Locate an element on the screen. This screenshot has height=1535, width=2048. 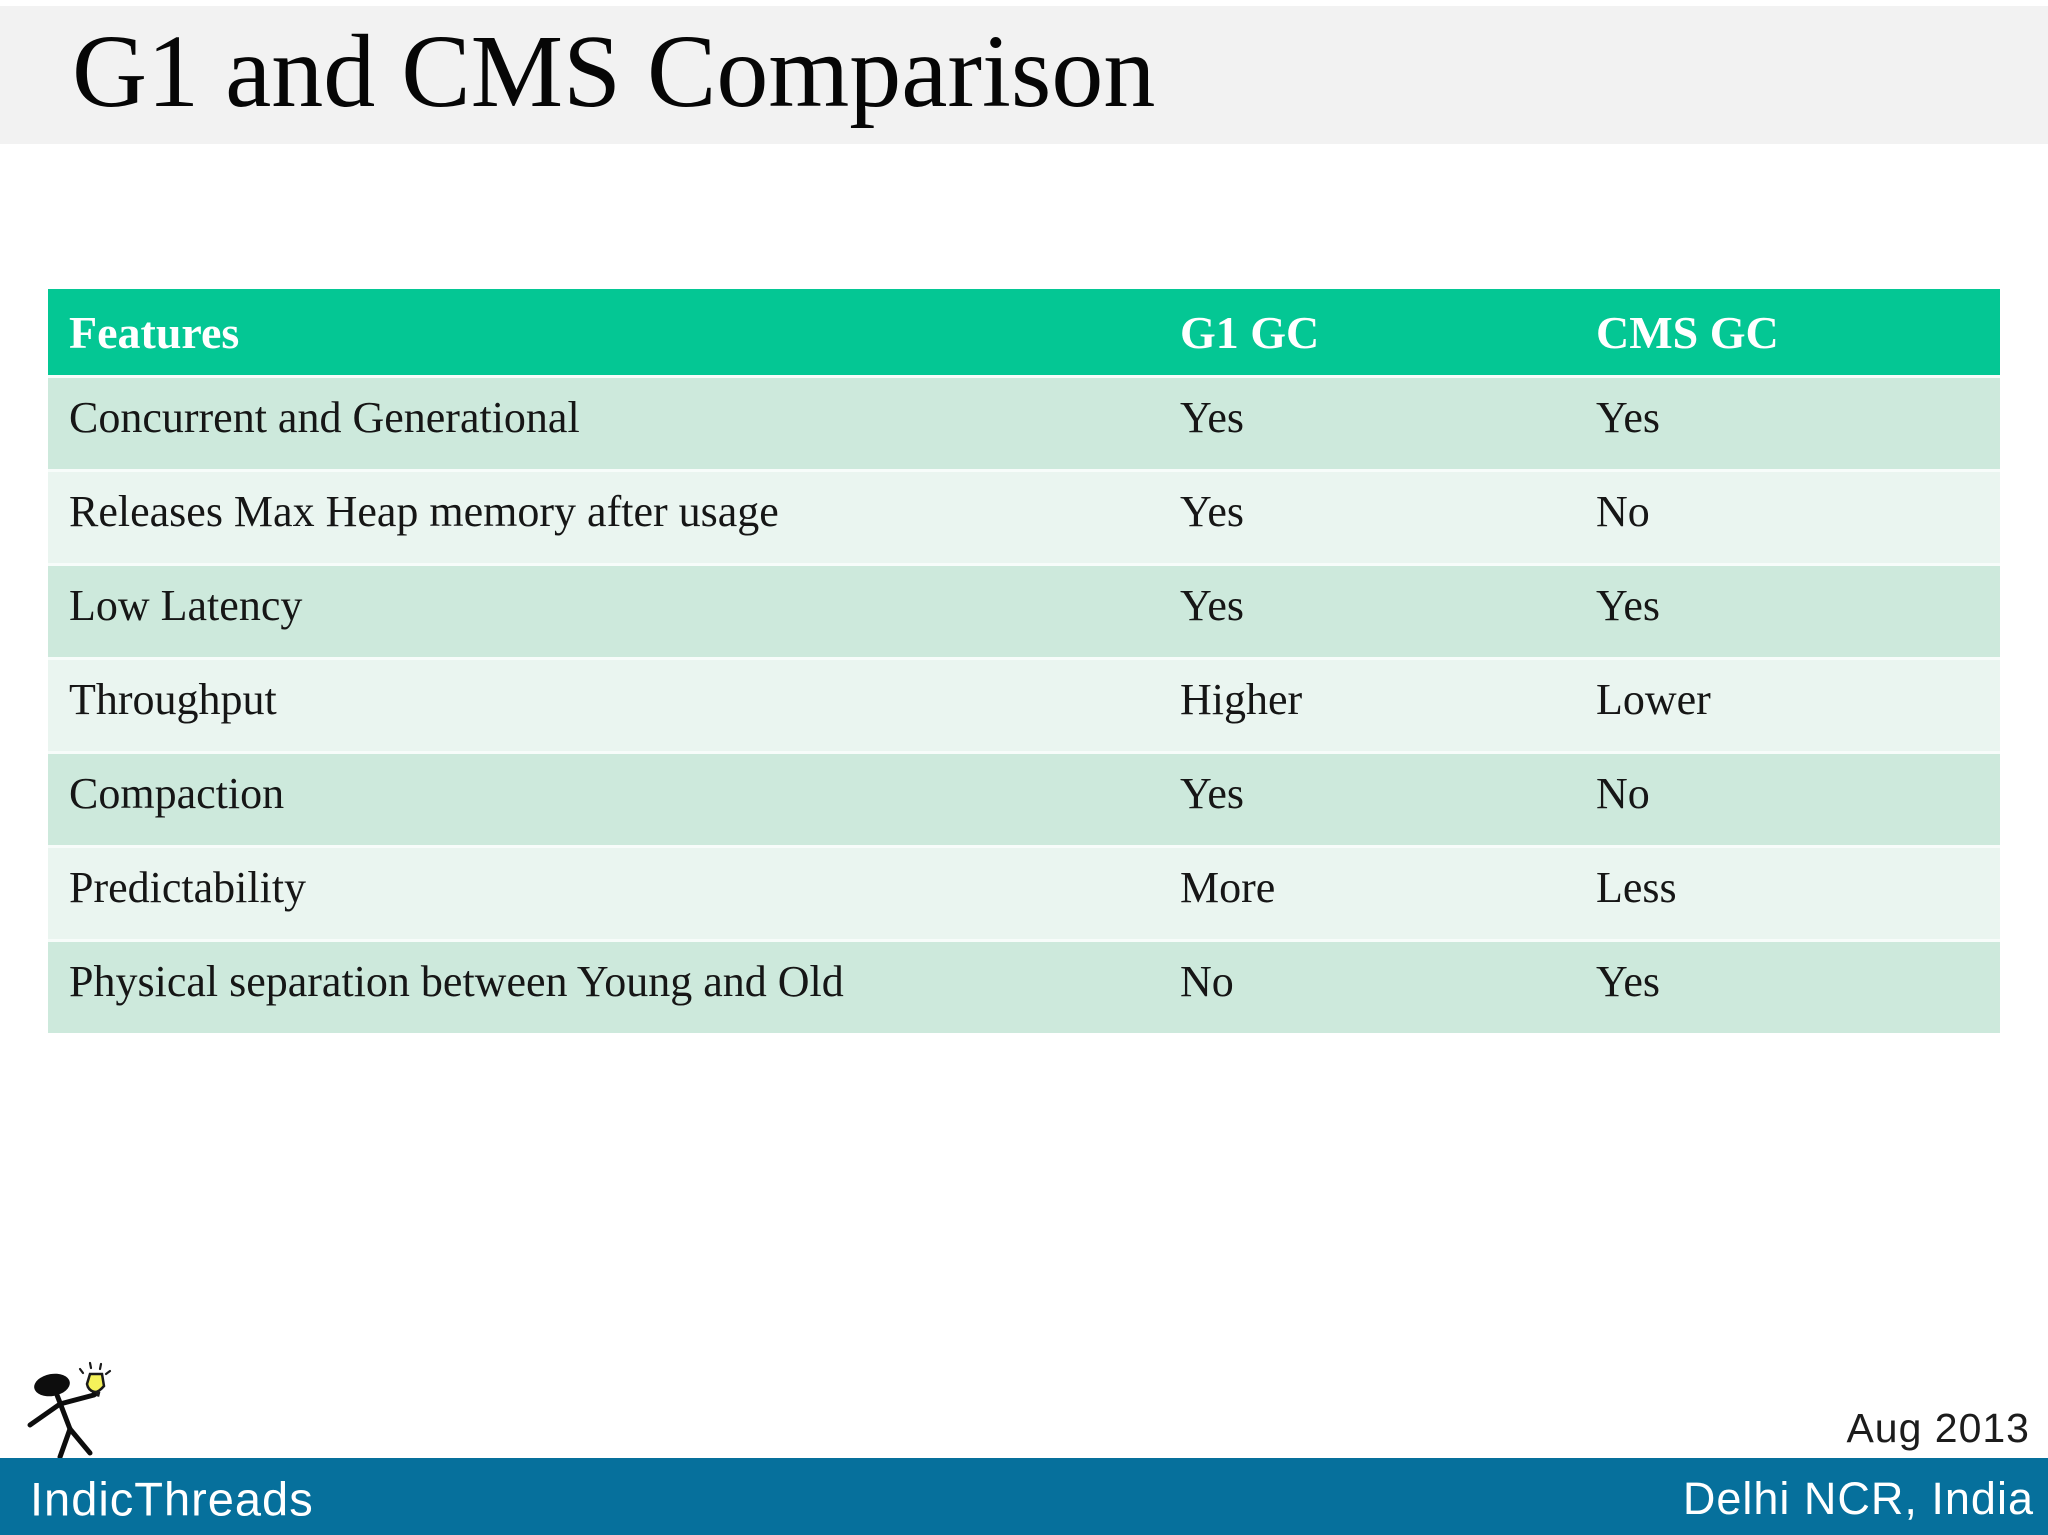
cell-feature: Throughput is located at coordinates (173, 699).